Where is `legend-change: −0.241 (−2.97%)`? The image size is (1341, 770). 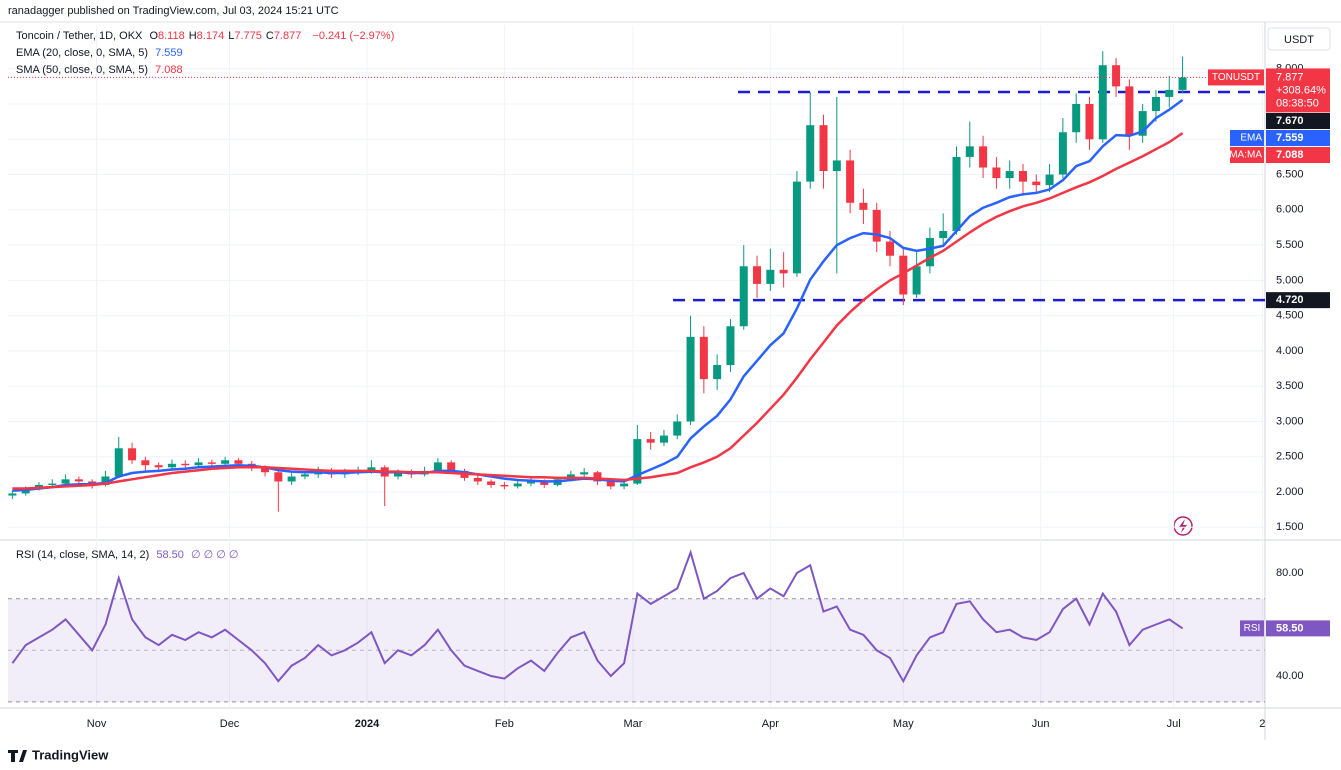
legend-change: −0.241 (−2.97%) is located at coordinates (353, 36).